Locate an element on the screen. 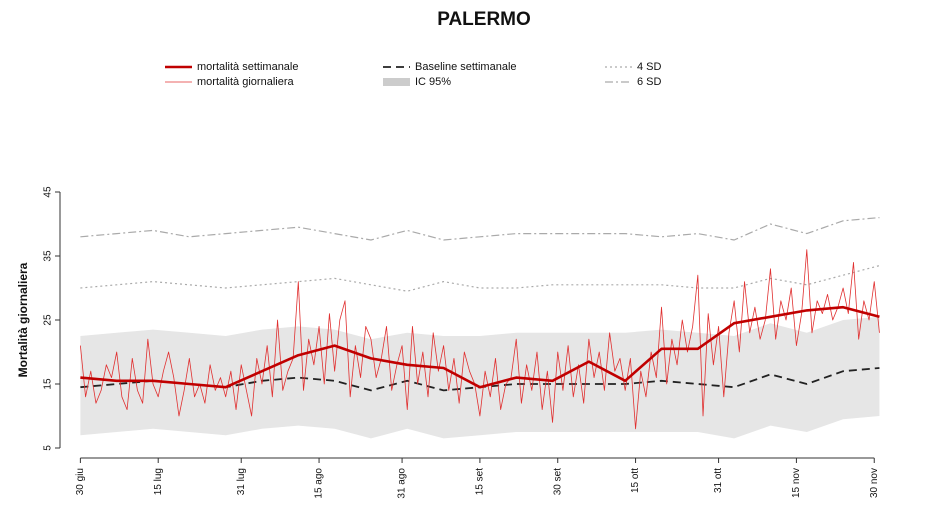 The width and height of the screenshot is (940, 529). x-tick-label: 31 lug is located at coordinates (241, 481).